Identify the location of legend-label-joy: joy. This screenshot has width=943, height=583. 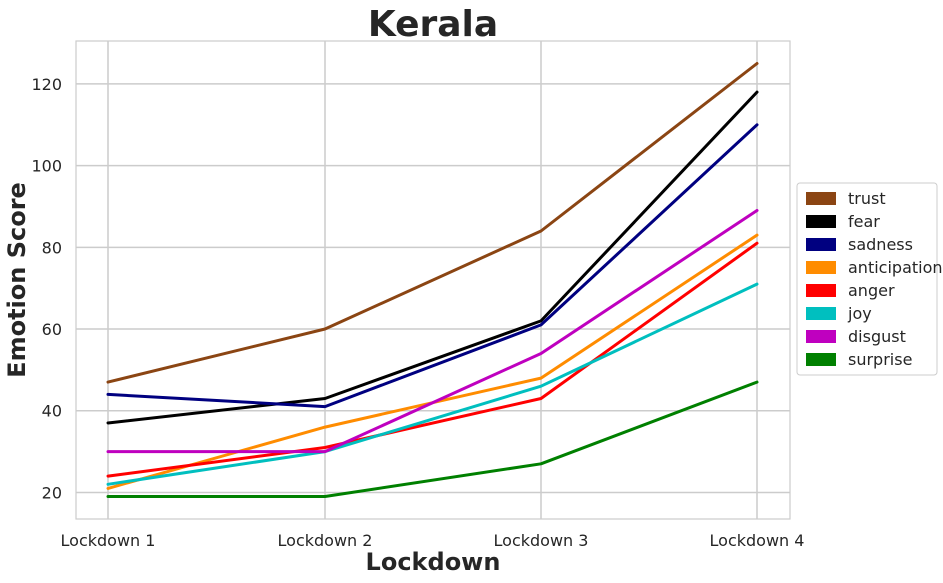
(859, 313).